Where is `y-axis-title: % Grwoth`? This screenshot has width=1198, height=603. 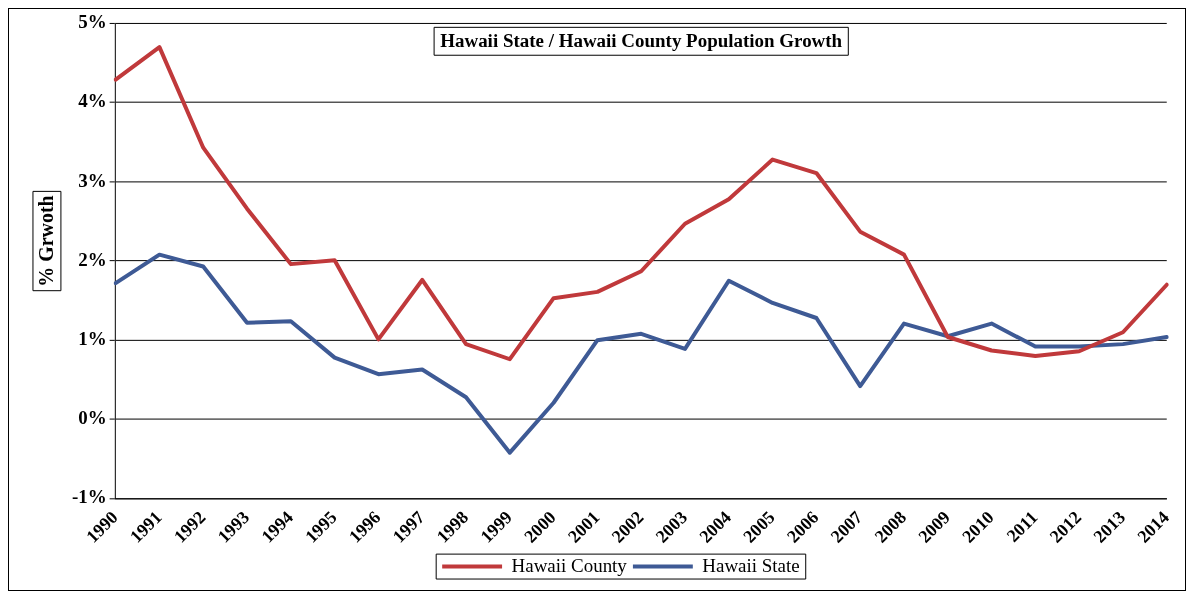
y-axis-title: % Grwoth is located at coordinates (46, 241).